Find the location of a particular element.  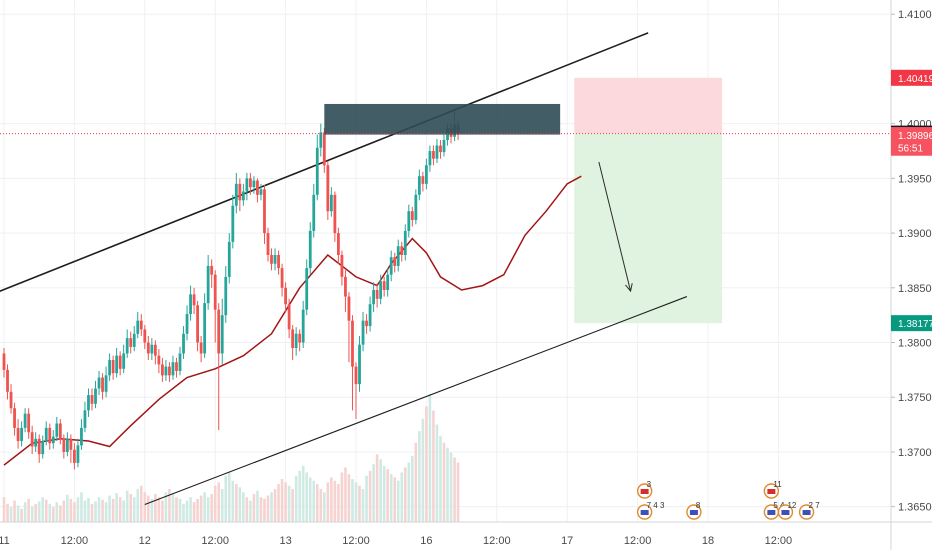

economic-events-layer: 3 7 4 3 8 11 5 4 12 2 7 is located at coordinates (728, 500).